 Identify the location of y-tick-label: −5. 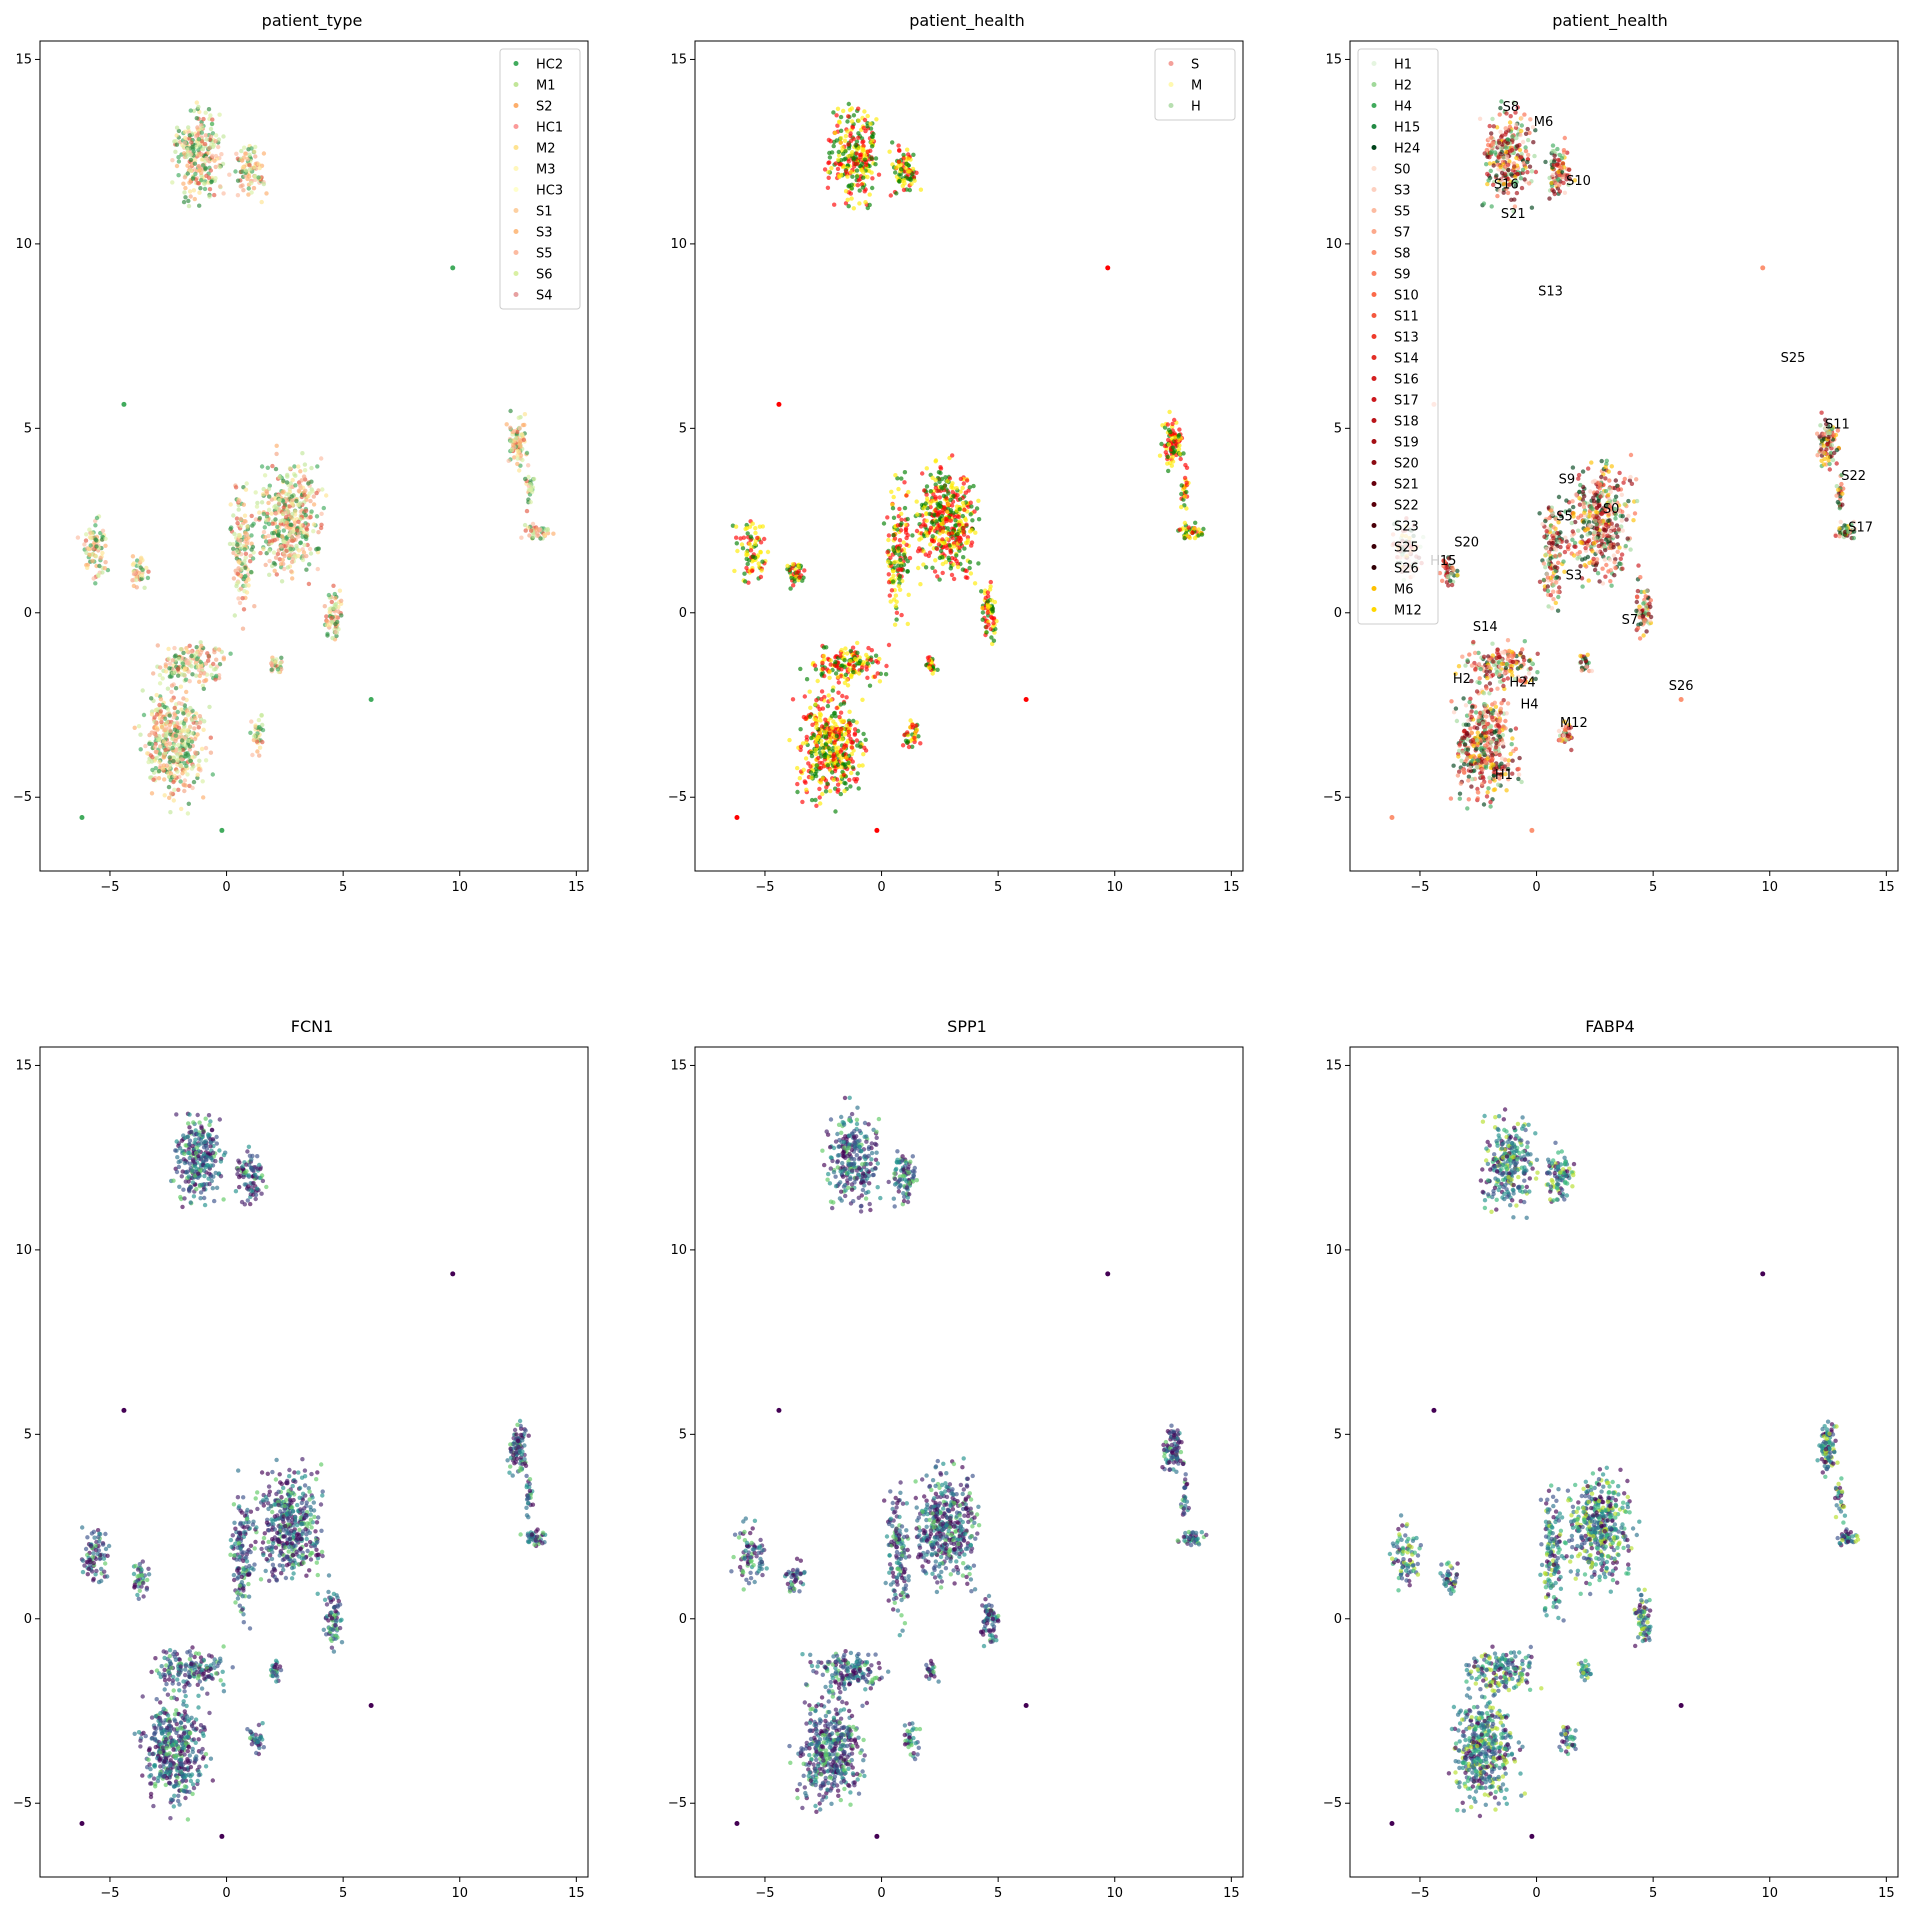
(22, 797).